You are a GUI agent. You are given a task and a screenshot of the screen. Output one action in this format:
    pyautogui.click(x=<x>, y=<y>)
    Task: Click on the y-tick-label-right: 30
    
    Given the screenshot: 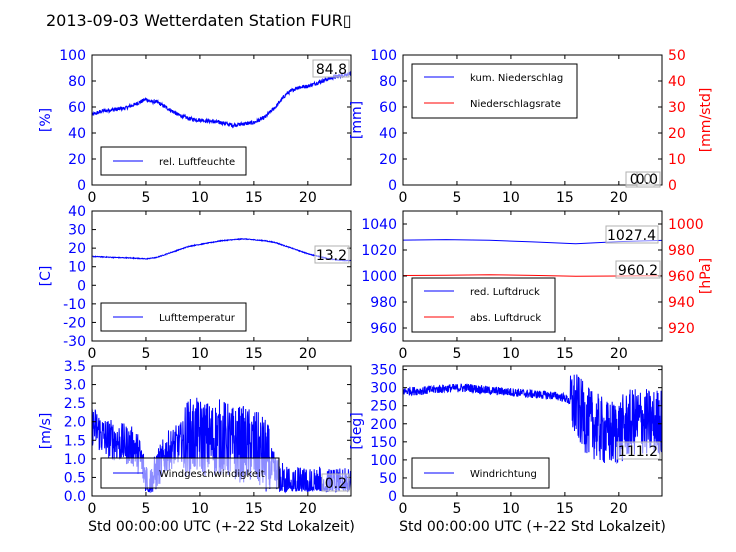 What is the action you would take?
    pyautogui.click(x=677, y=108)
    